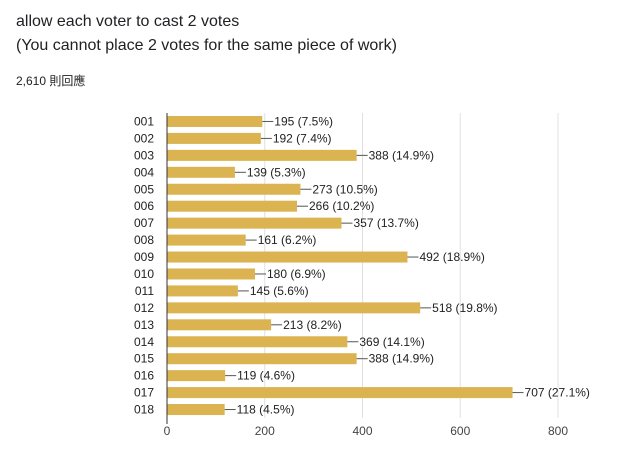  Describe the element at coordinates (144, 257) in the screenshot. I see `y-tick-label: 009` at that location.